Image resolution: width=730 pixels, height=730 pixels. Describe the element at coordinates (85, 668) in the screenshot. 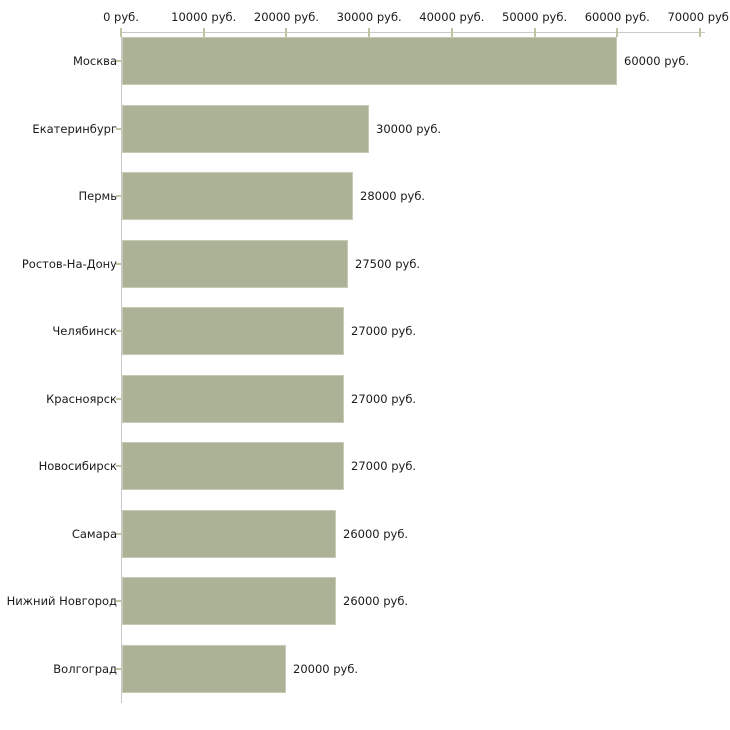

I see `category-label: Волгоград` at that location.